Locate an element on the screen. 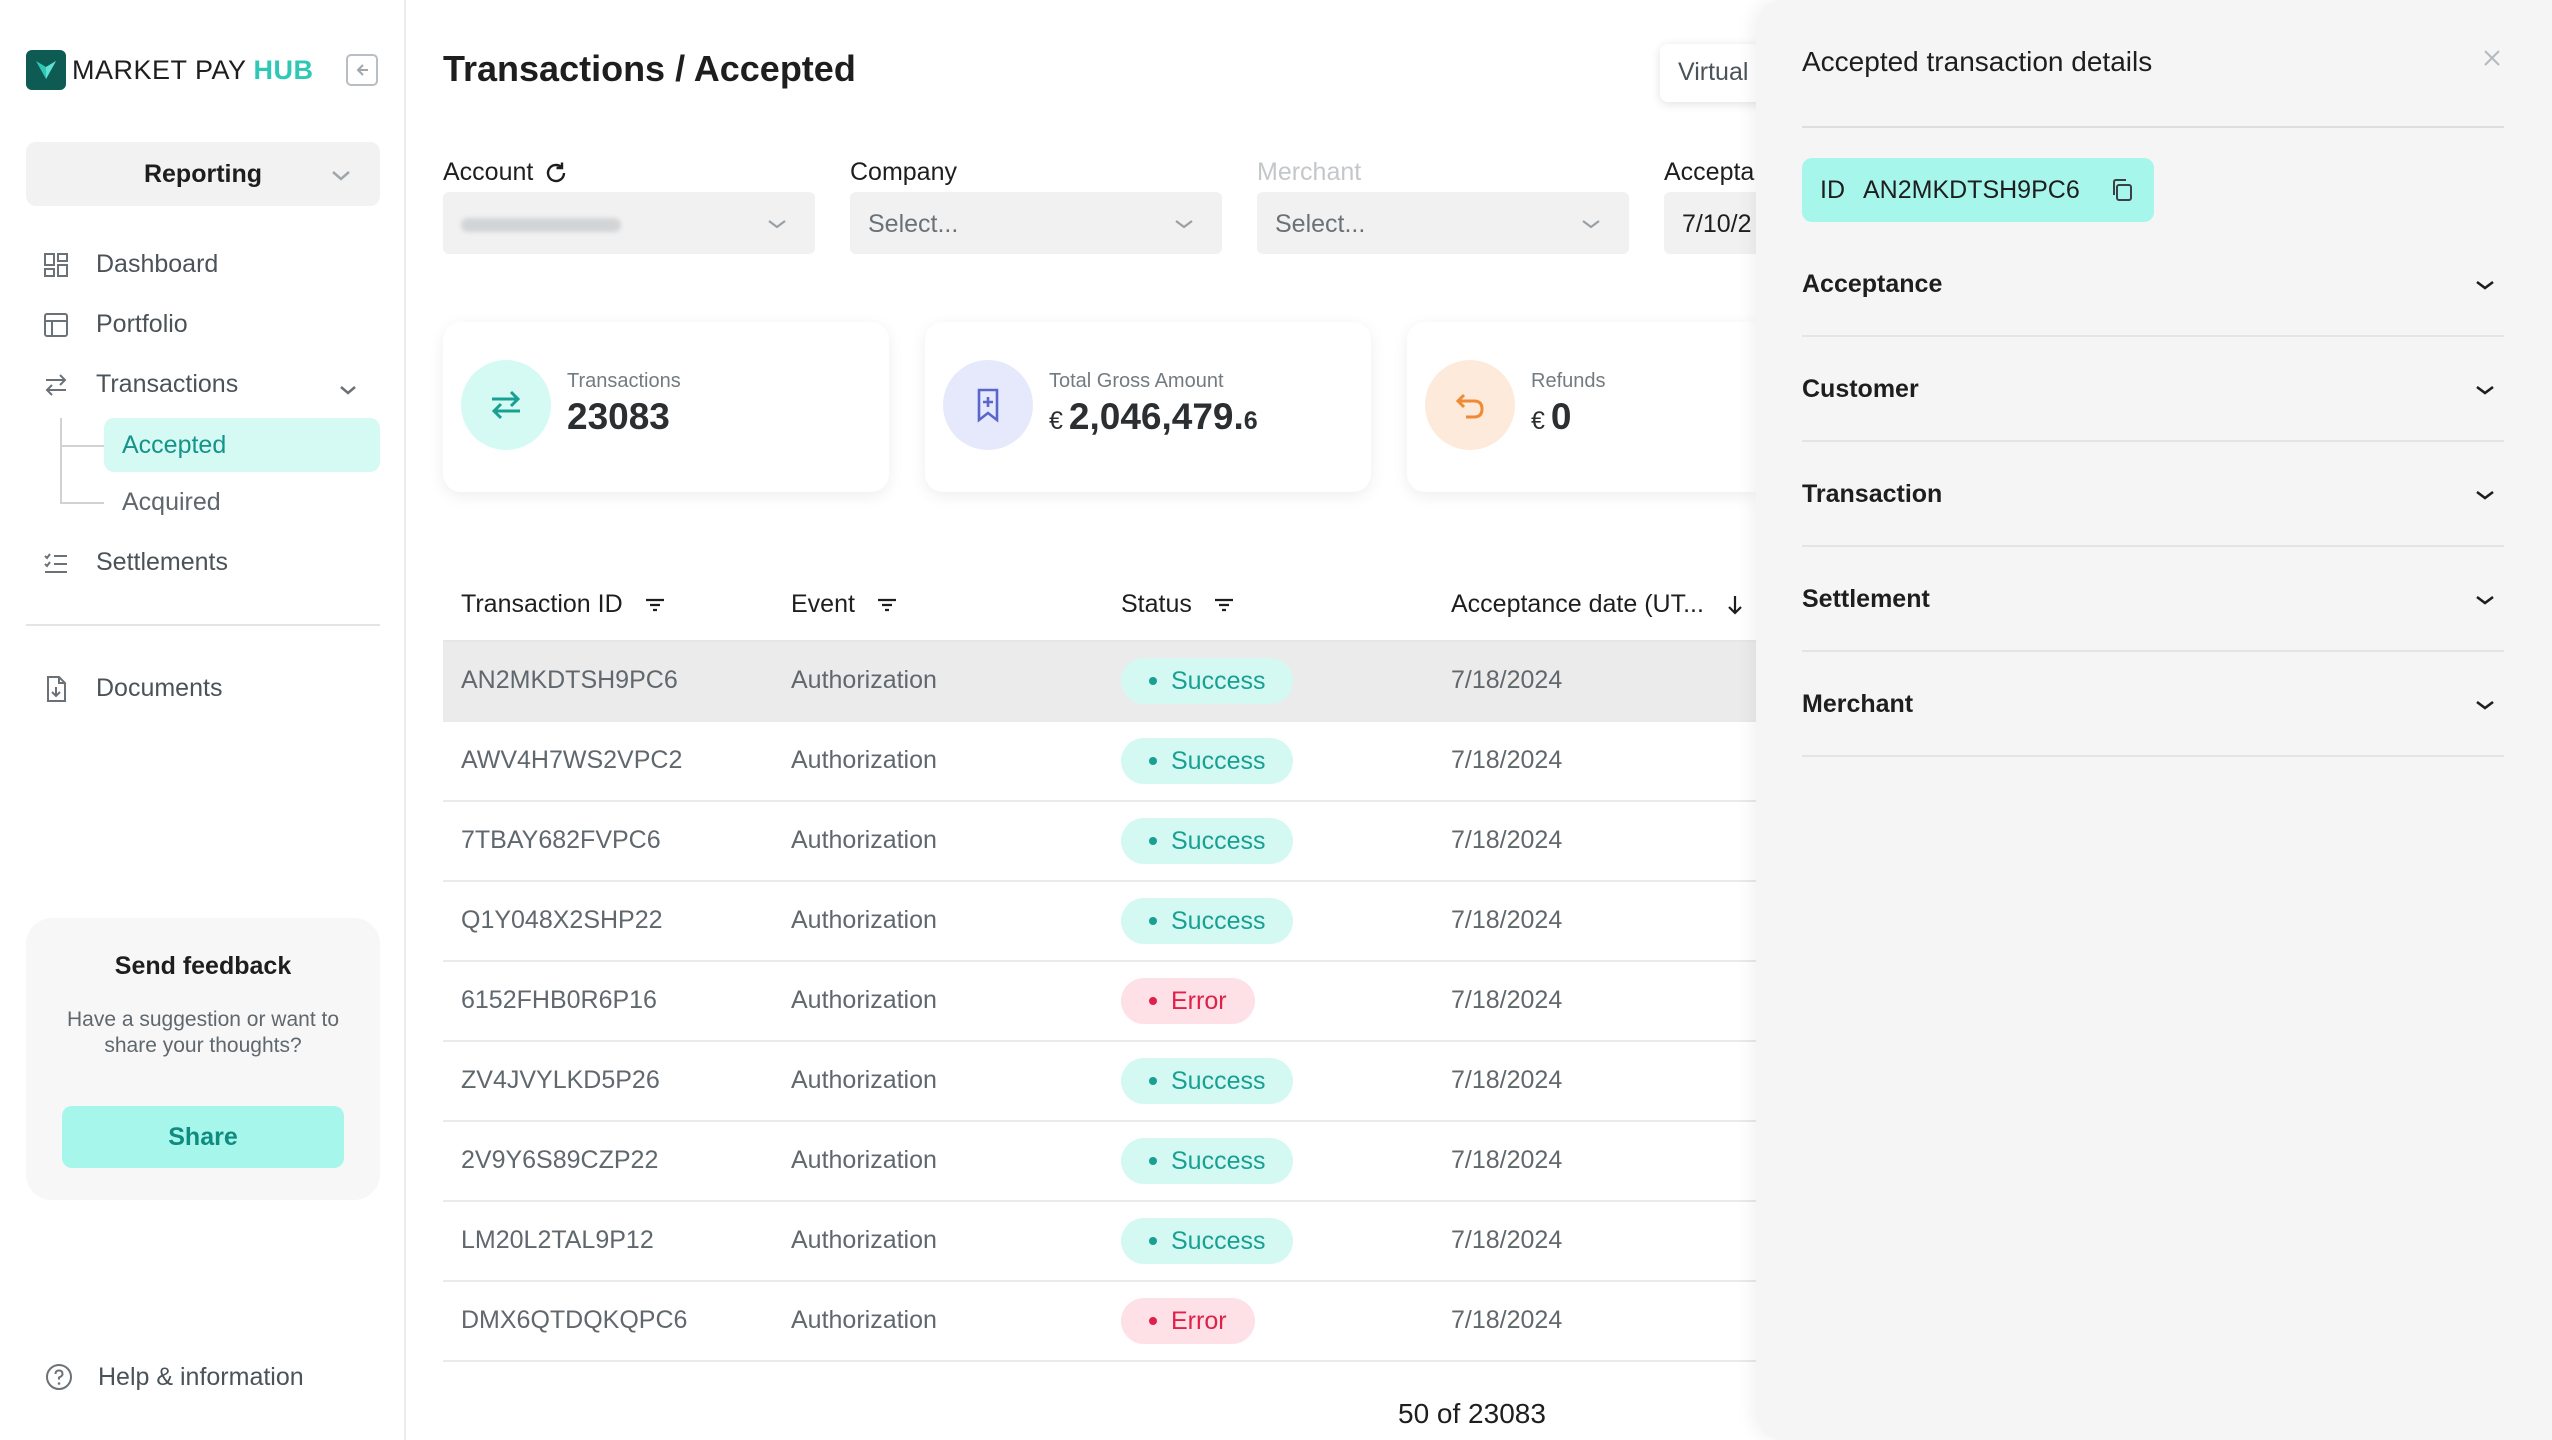  sidebar-item-accepted: Accepted is located at coordinates (242, 445).